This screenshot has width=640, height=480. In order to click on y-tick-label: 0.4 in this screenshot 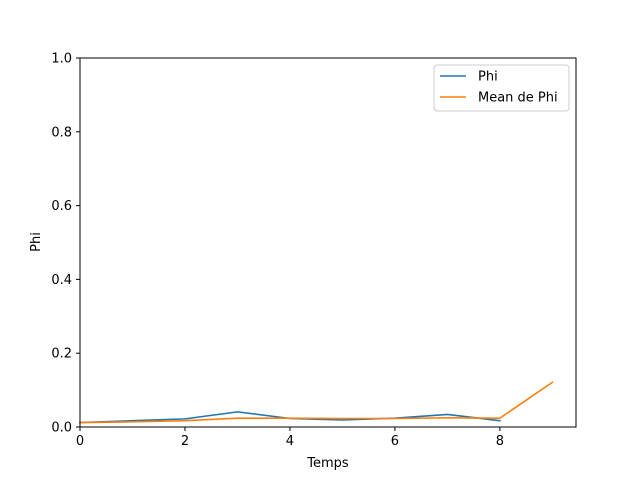, I will do `click(61, 280)`.